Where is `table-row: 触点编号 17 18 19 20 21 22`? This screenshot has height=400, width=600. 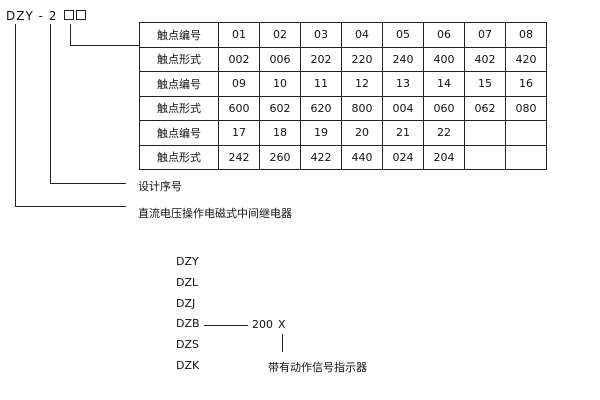
table-row: 触点编号 17 18 19 20 21 22 is located at coordinates (343, 133).